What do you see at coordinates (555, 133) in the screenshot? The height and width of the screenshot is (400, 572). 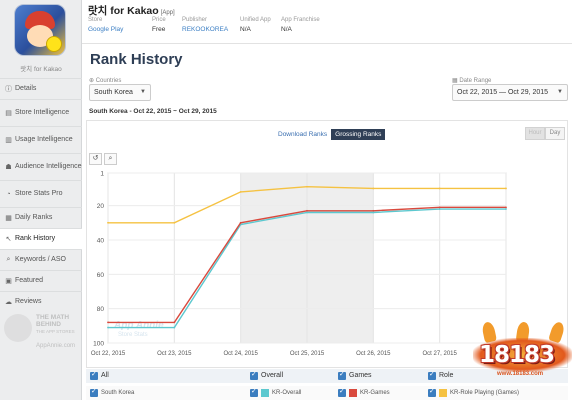 I see `day-button: Day` at bounding box center [555, 133].